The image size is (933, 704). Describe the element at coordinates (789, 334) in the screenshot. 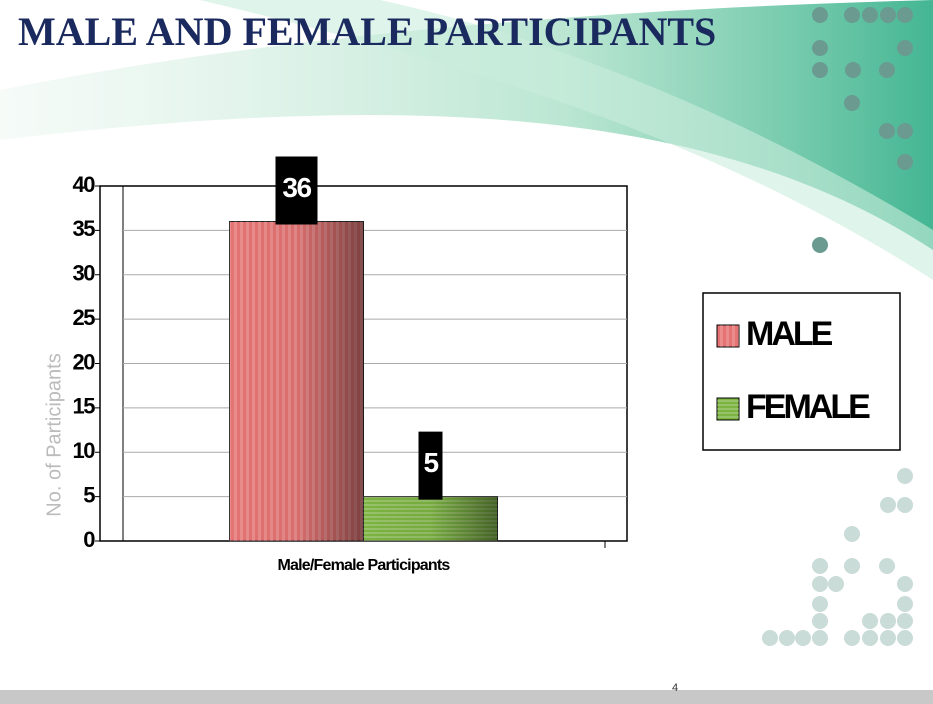

I see `legend-label: MALE` at that location.